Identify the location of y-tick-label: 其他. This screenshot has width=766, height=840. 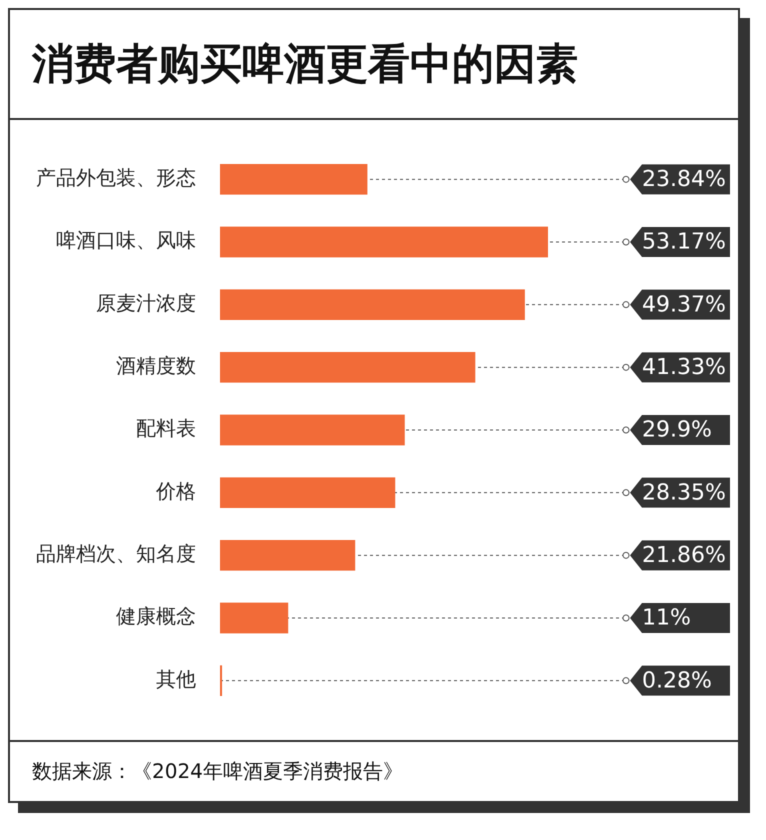
(176, 678).